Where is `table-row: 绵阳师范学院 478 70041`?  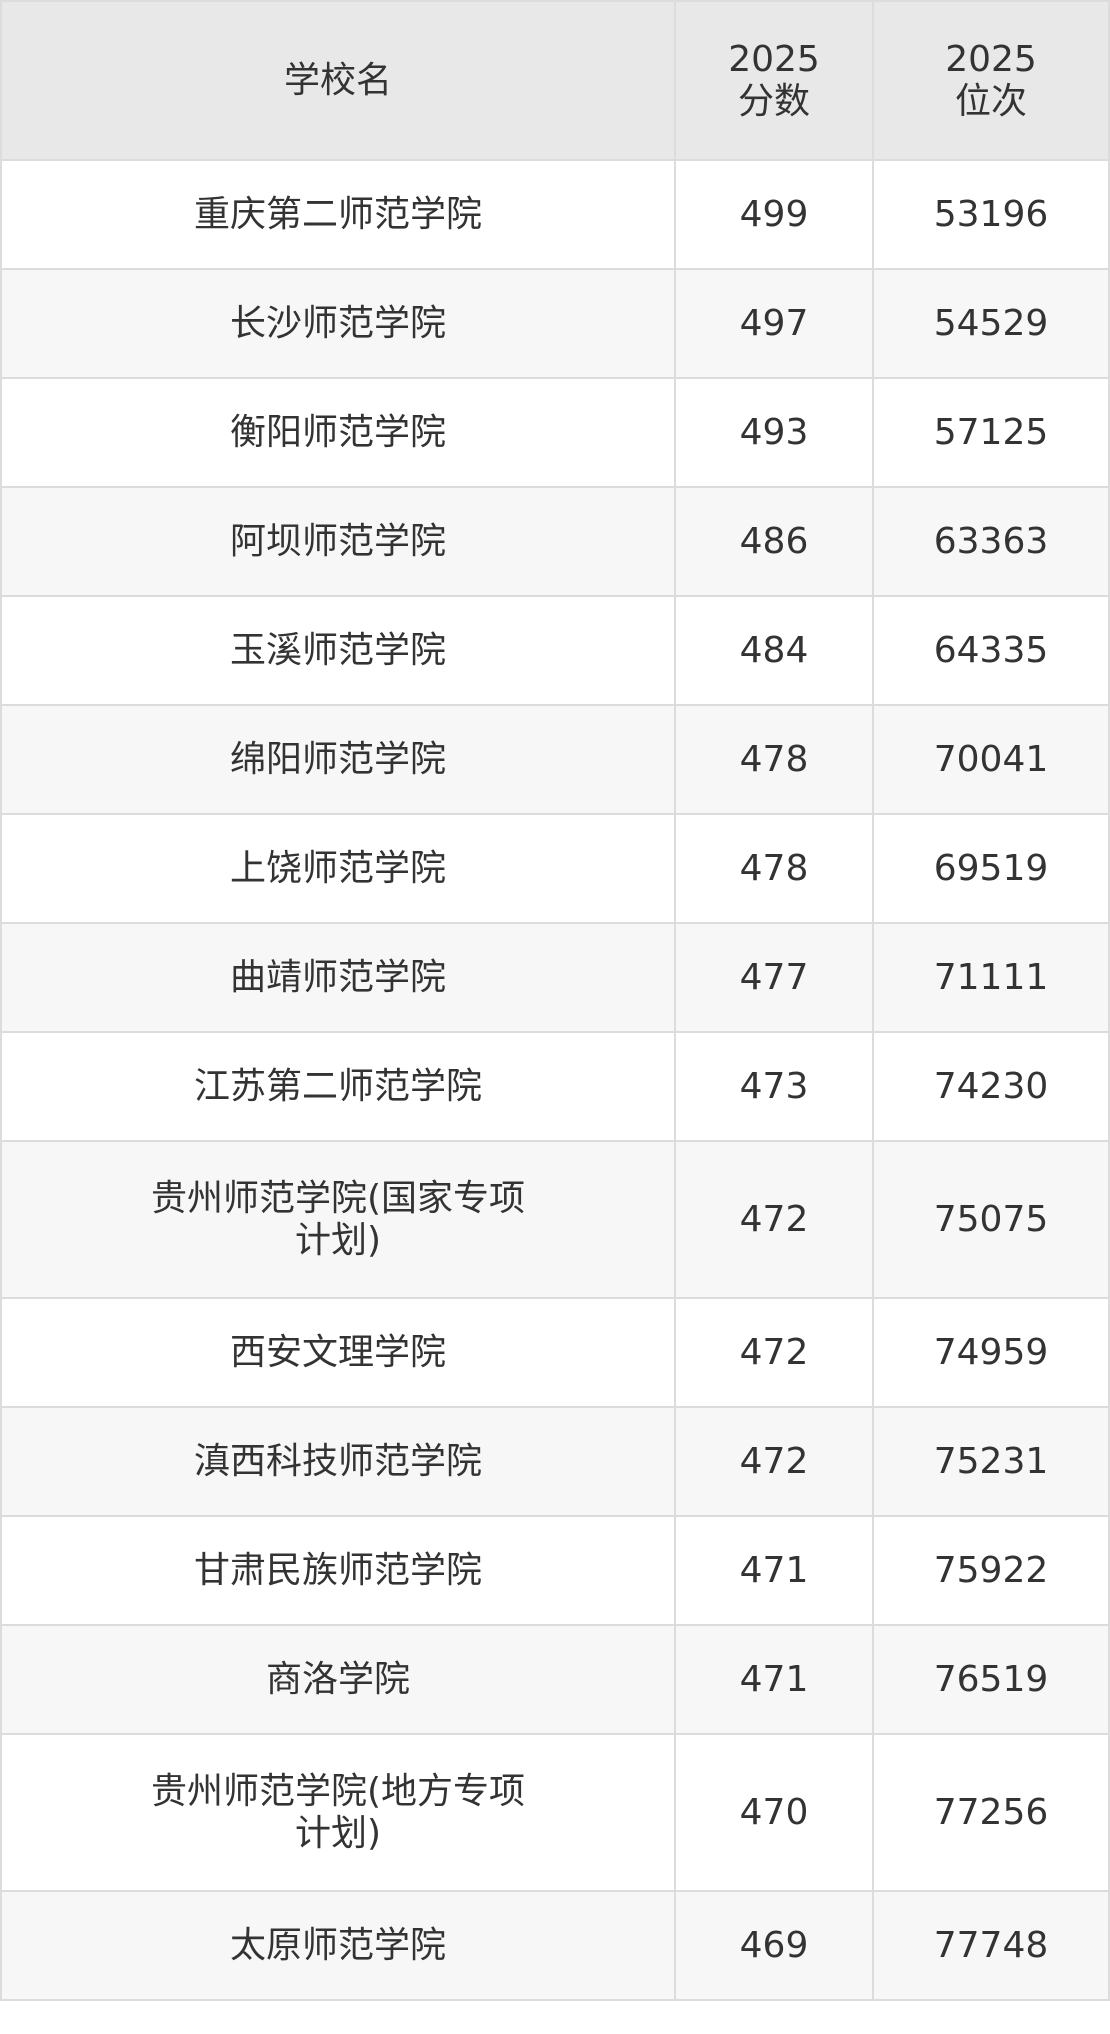 table-row: 绵阳师范学院 478 70041 is located at coordinates (555, 759).